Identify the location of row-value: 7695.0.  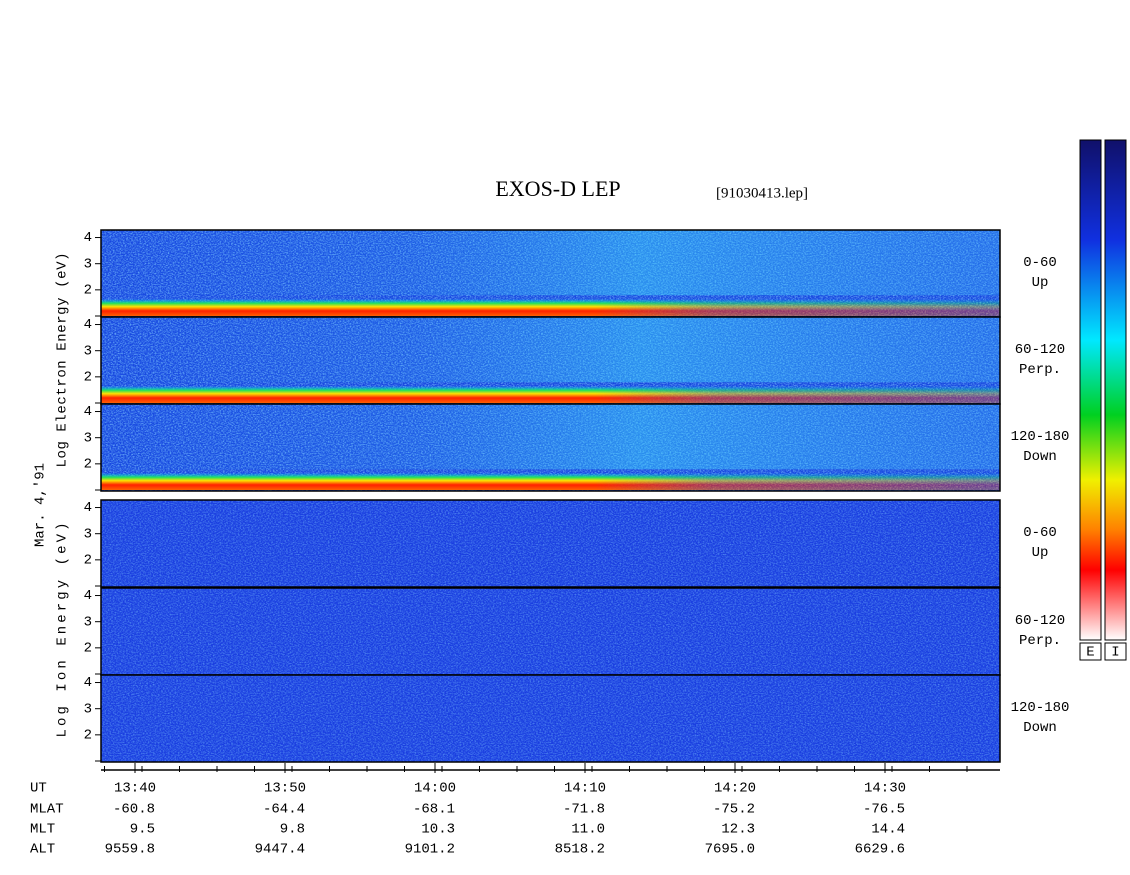
(730, 850).